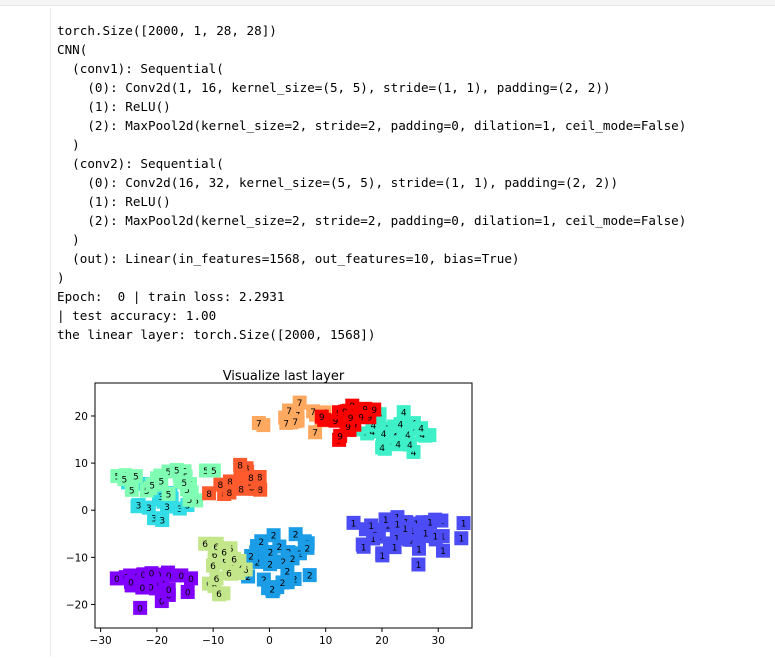 This screenshot has width=775, height=661. What do you see at coordinates (77, 605) in the screenshot?
I see `y-tick-label: −20` at bounding box center [77, 605].